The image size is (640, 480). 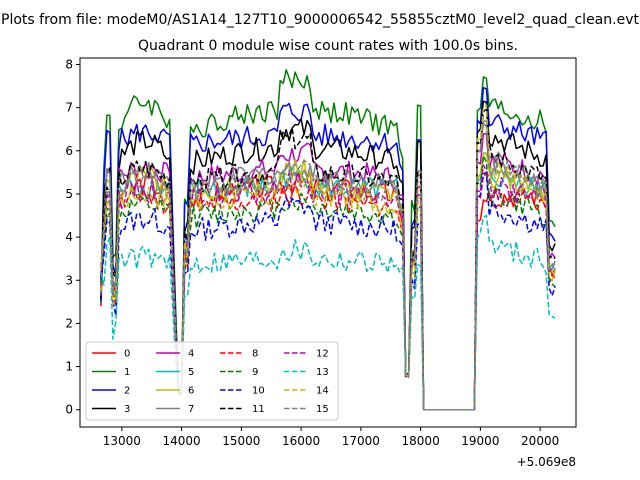 I want to click on y-tick-label: 5, so click(x=69, y=194).